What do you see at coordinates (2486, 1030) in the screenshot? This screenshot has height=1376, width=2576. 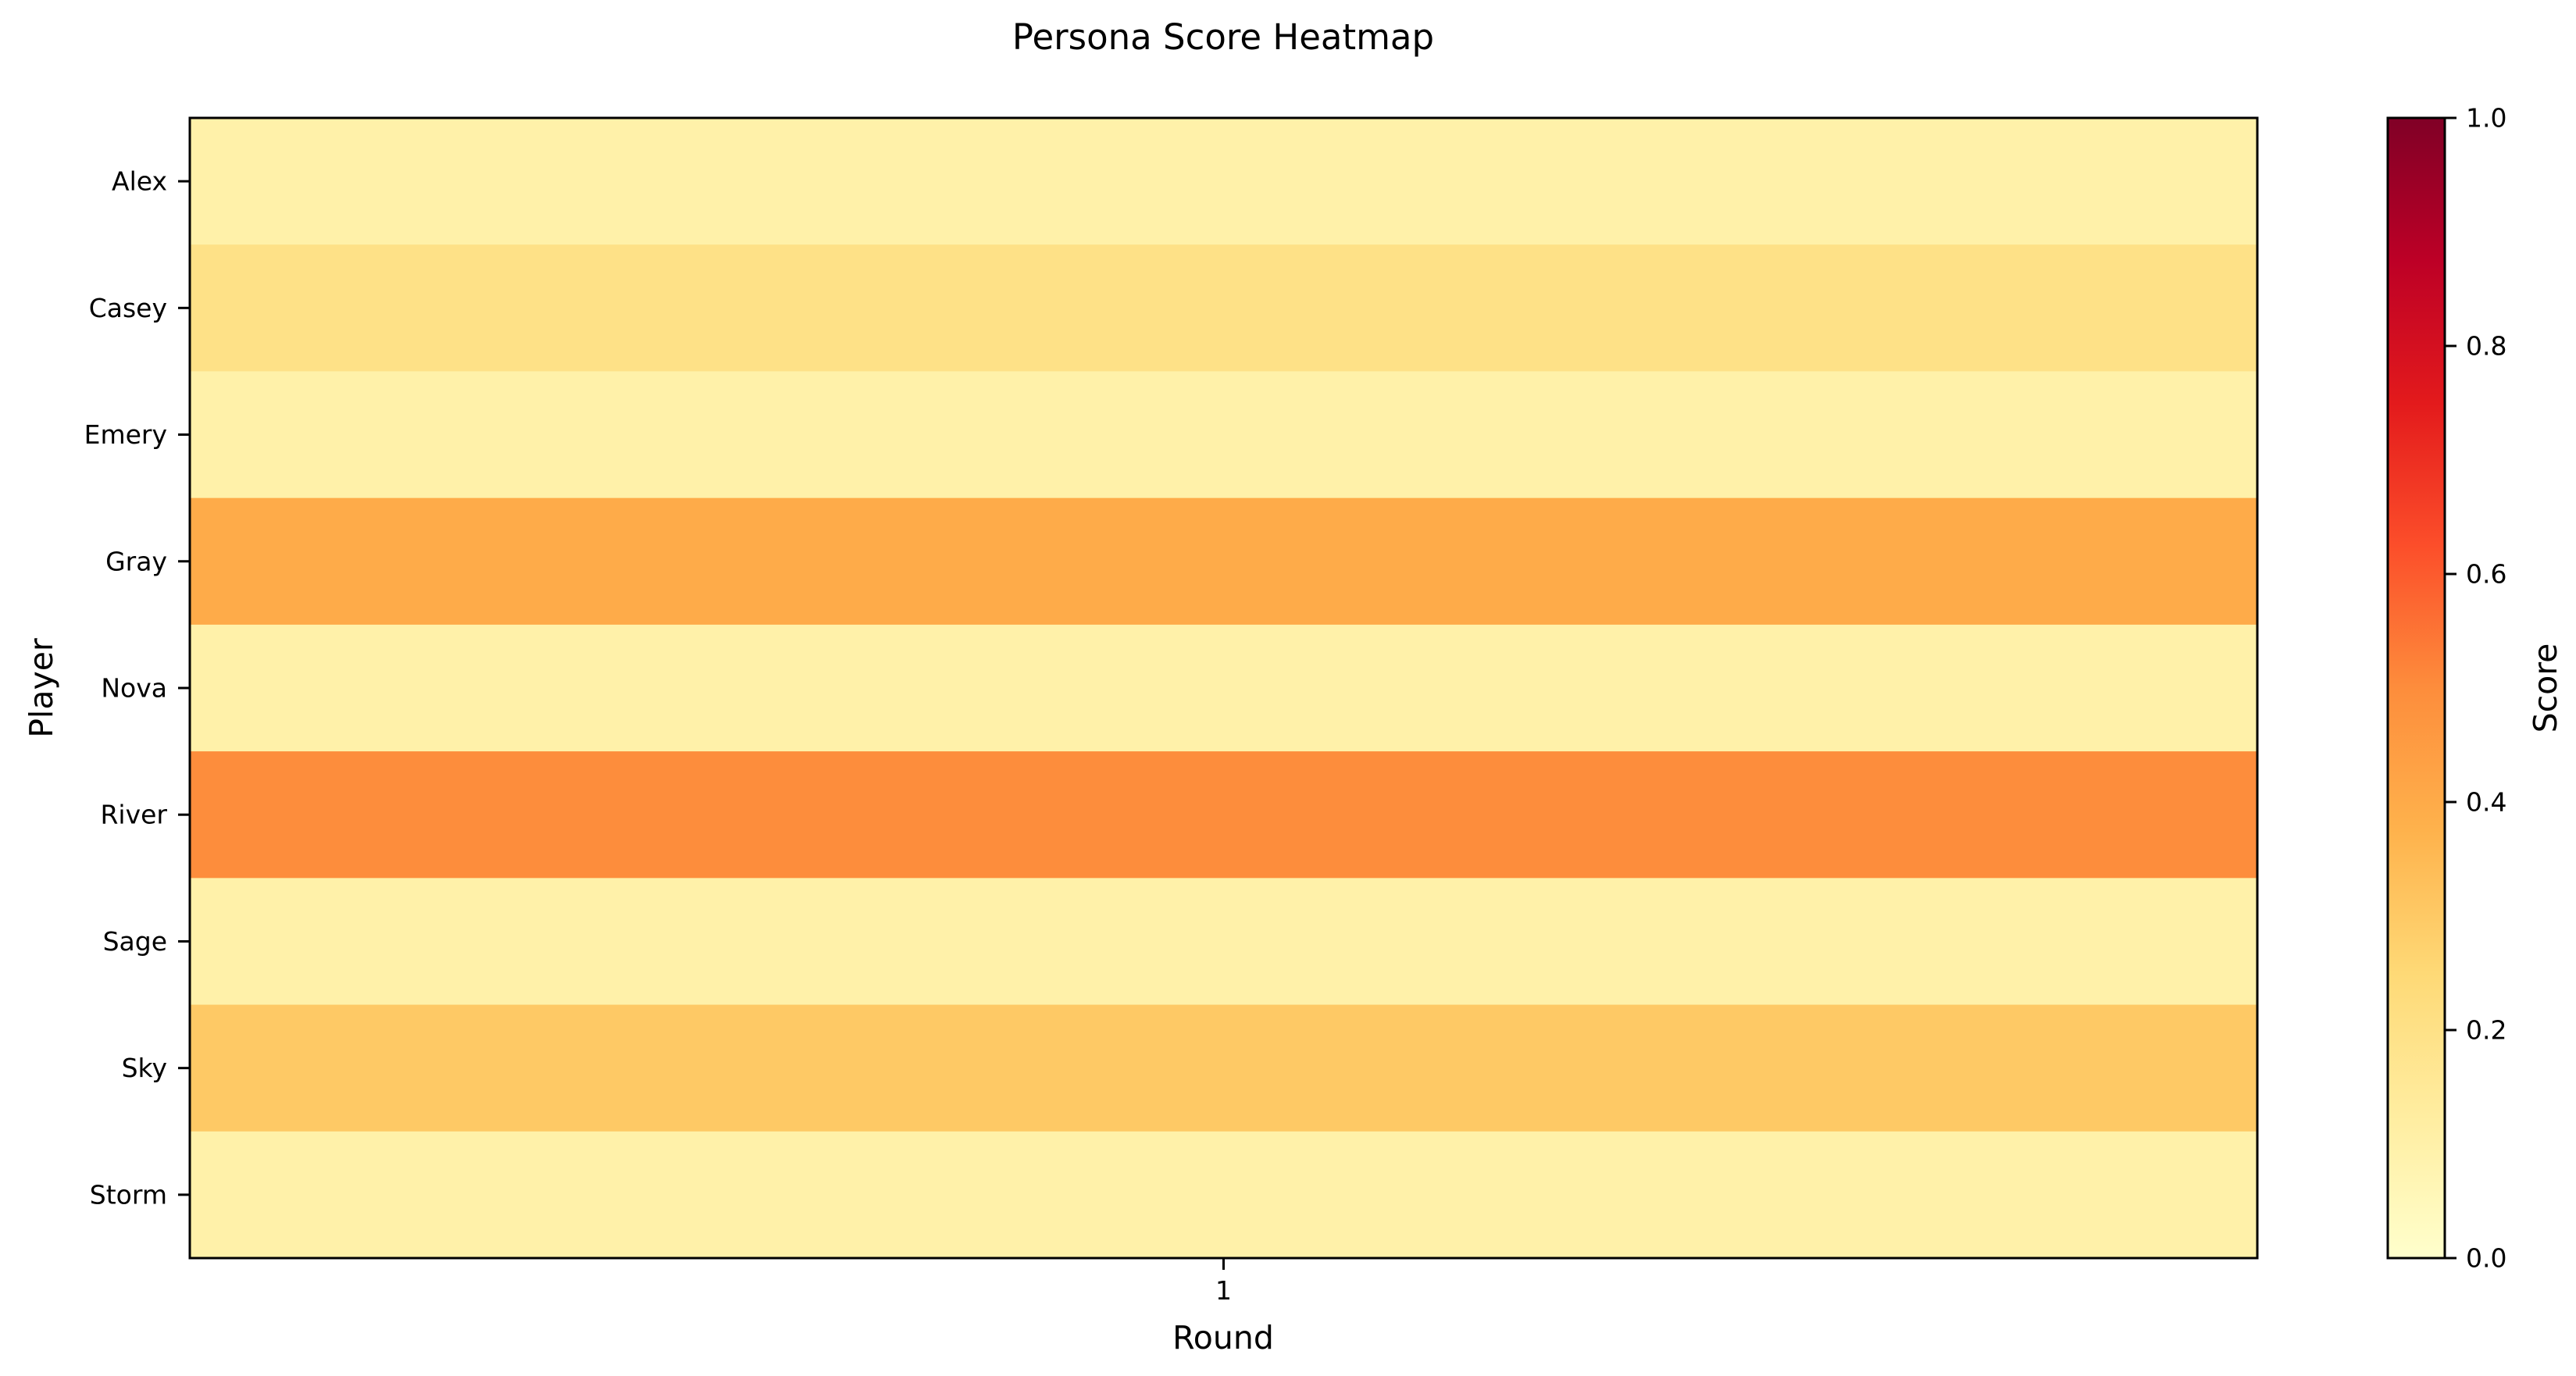 I see `colorbar-tick-label: 0.2` at bounding box center [2486, 1030].